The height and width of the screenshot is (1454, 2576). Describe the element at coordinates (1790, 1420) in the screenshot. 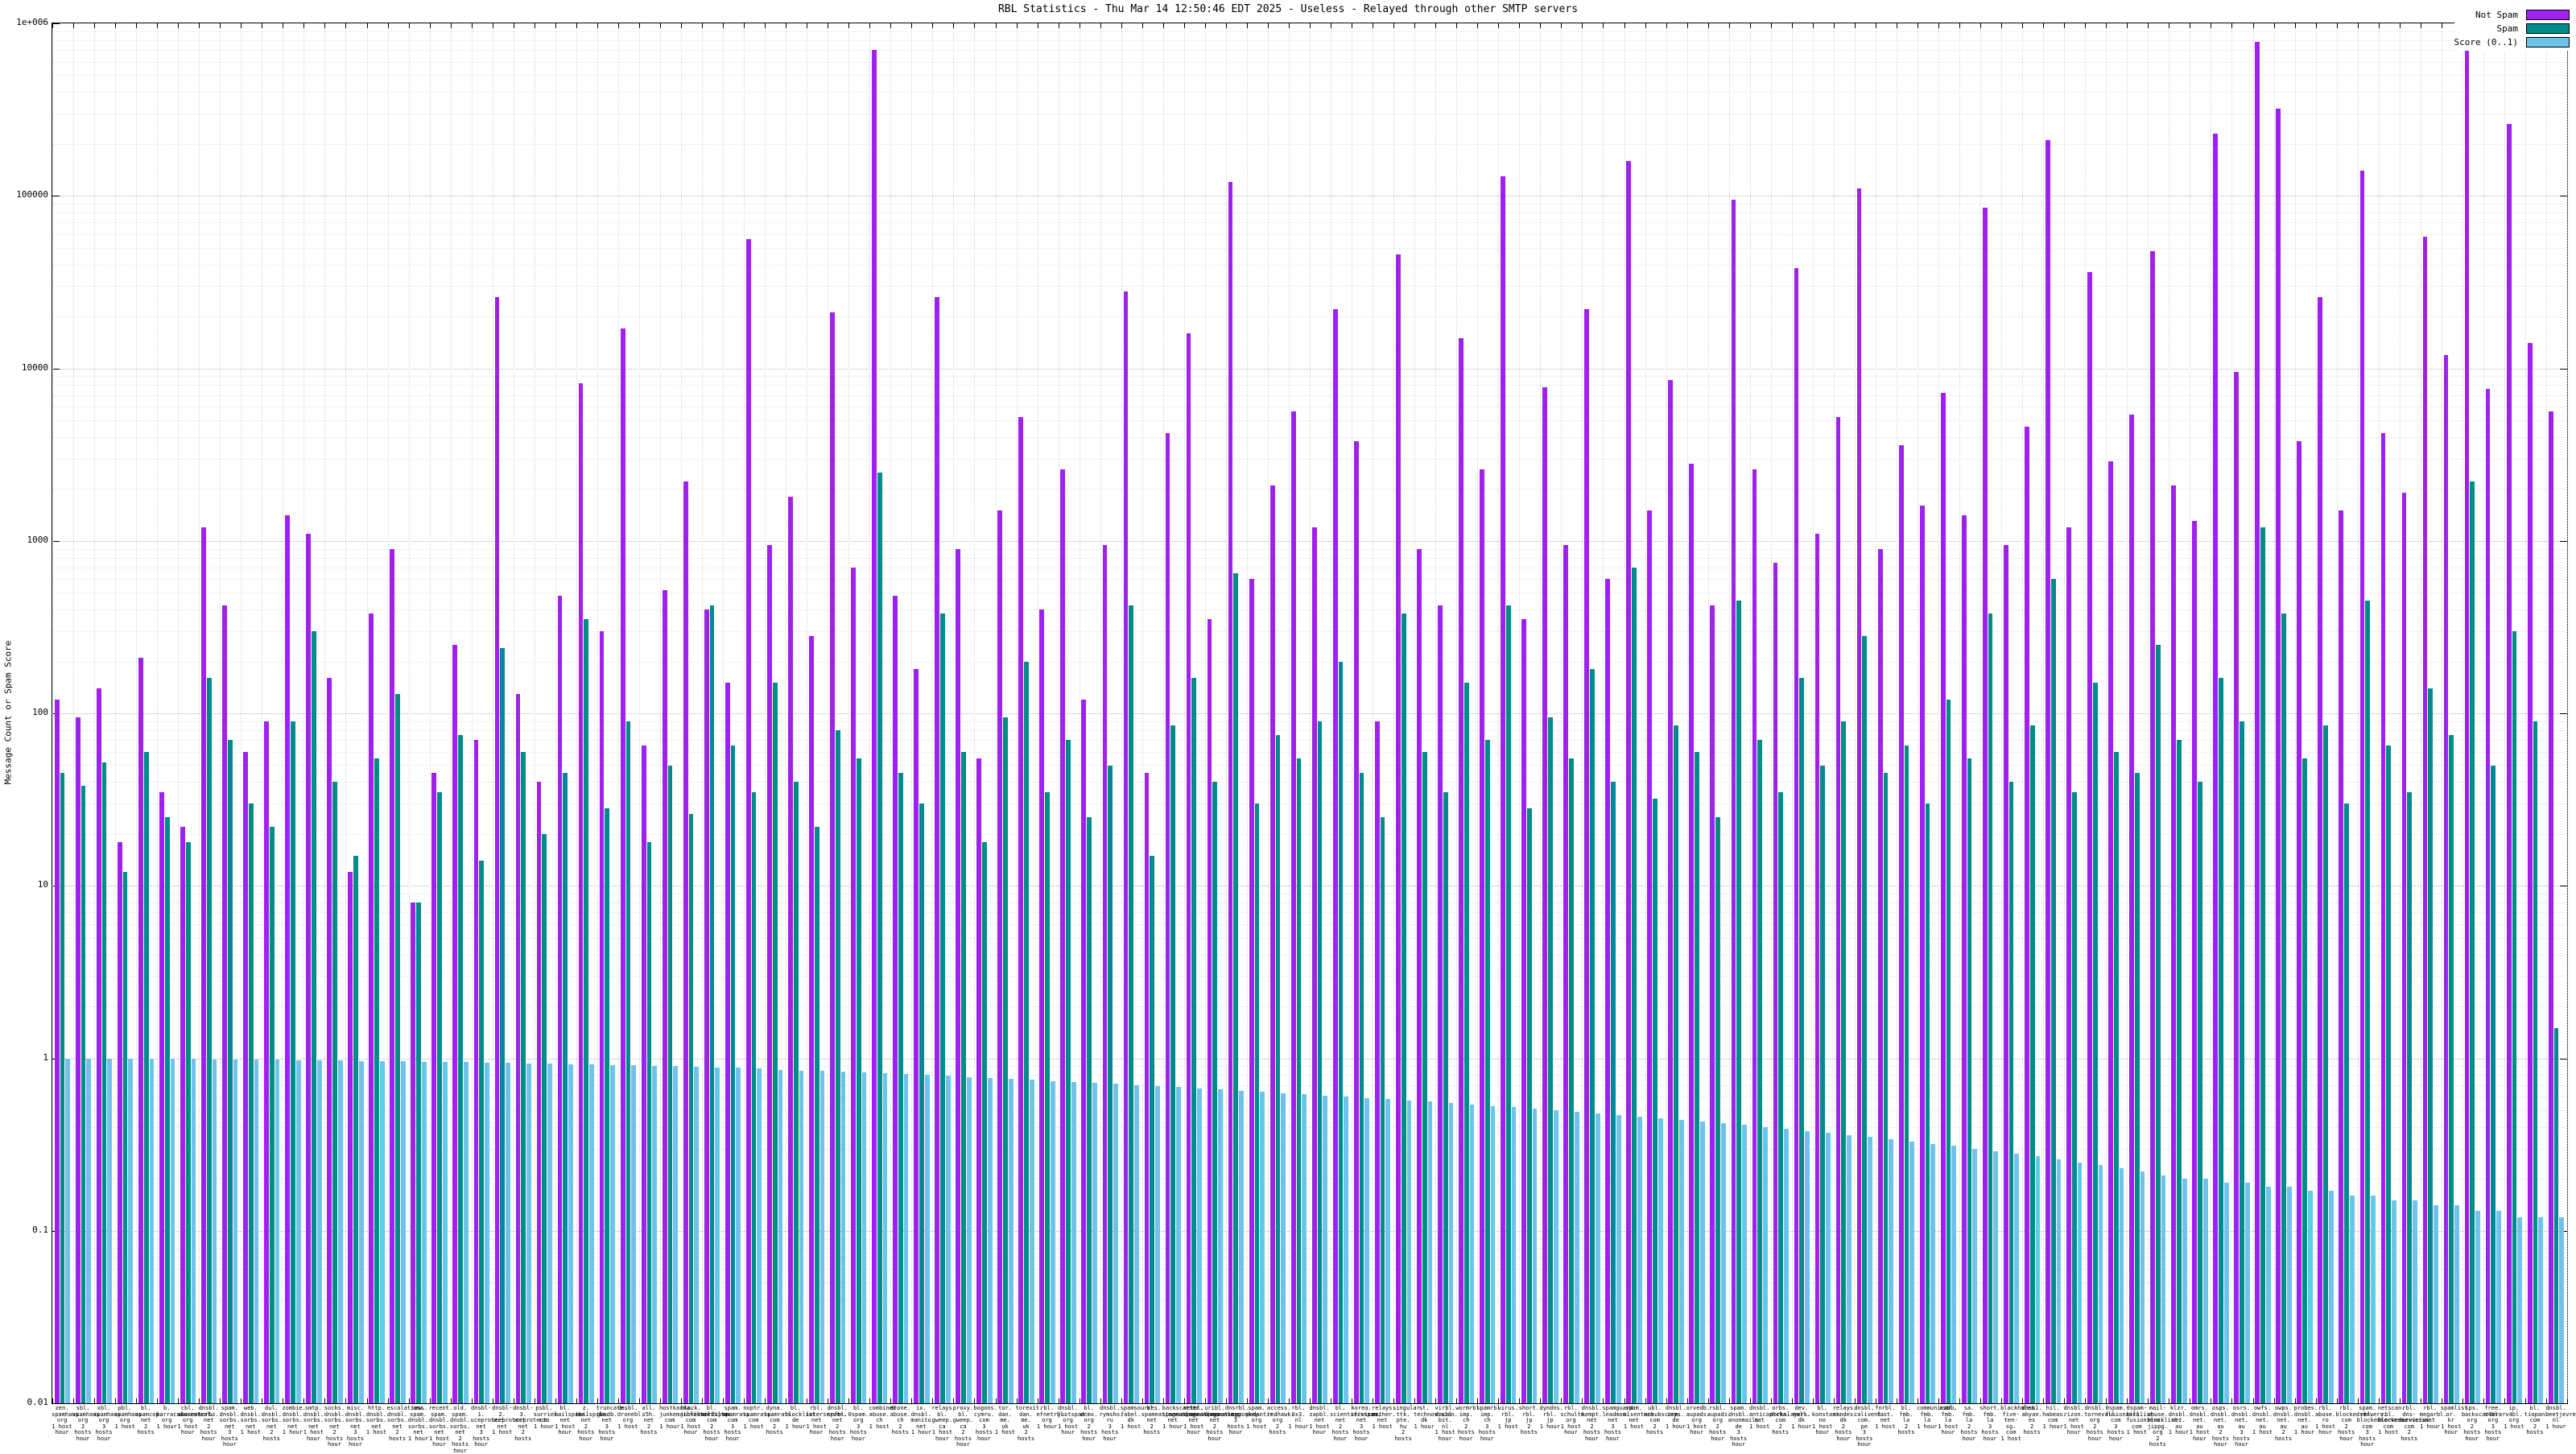

I see `x-tick-label: orbs. dorkslayers. com 2 hosts` at that location.